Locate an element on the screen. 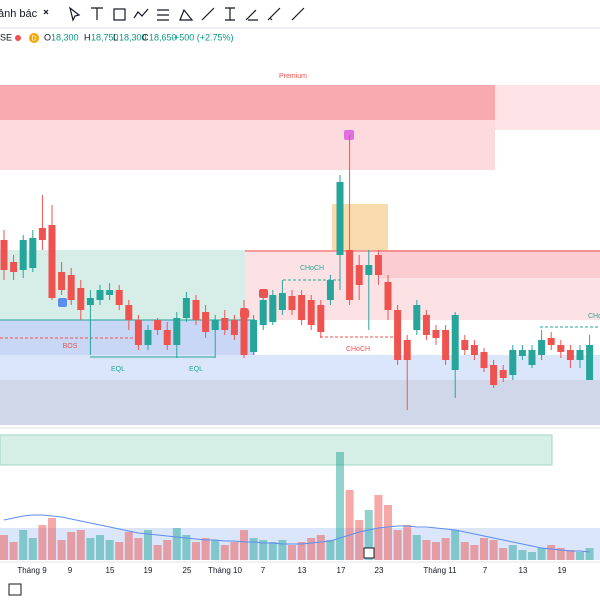 The width and height of the screenshot is (600, 600). date-range-button is located at coordinates (15, 589).